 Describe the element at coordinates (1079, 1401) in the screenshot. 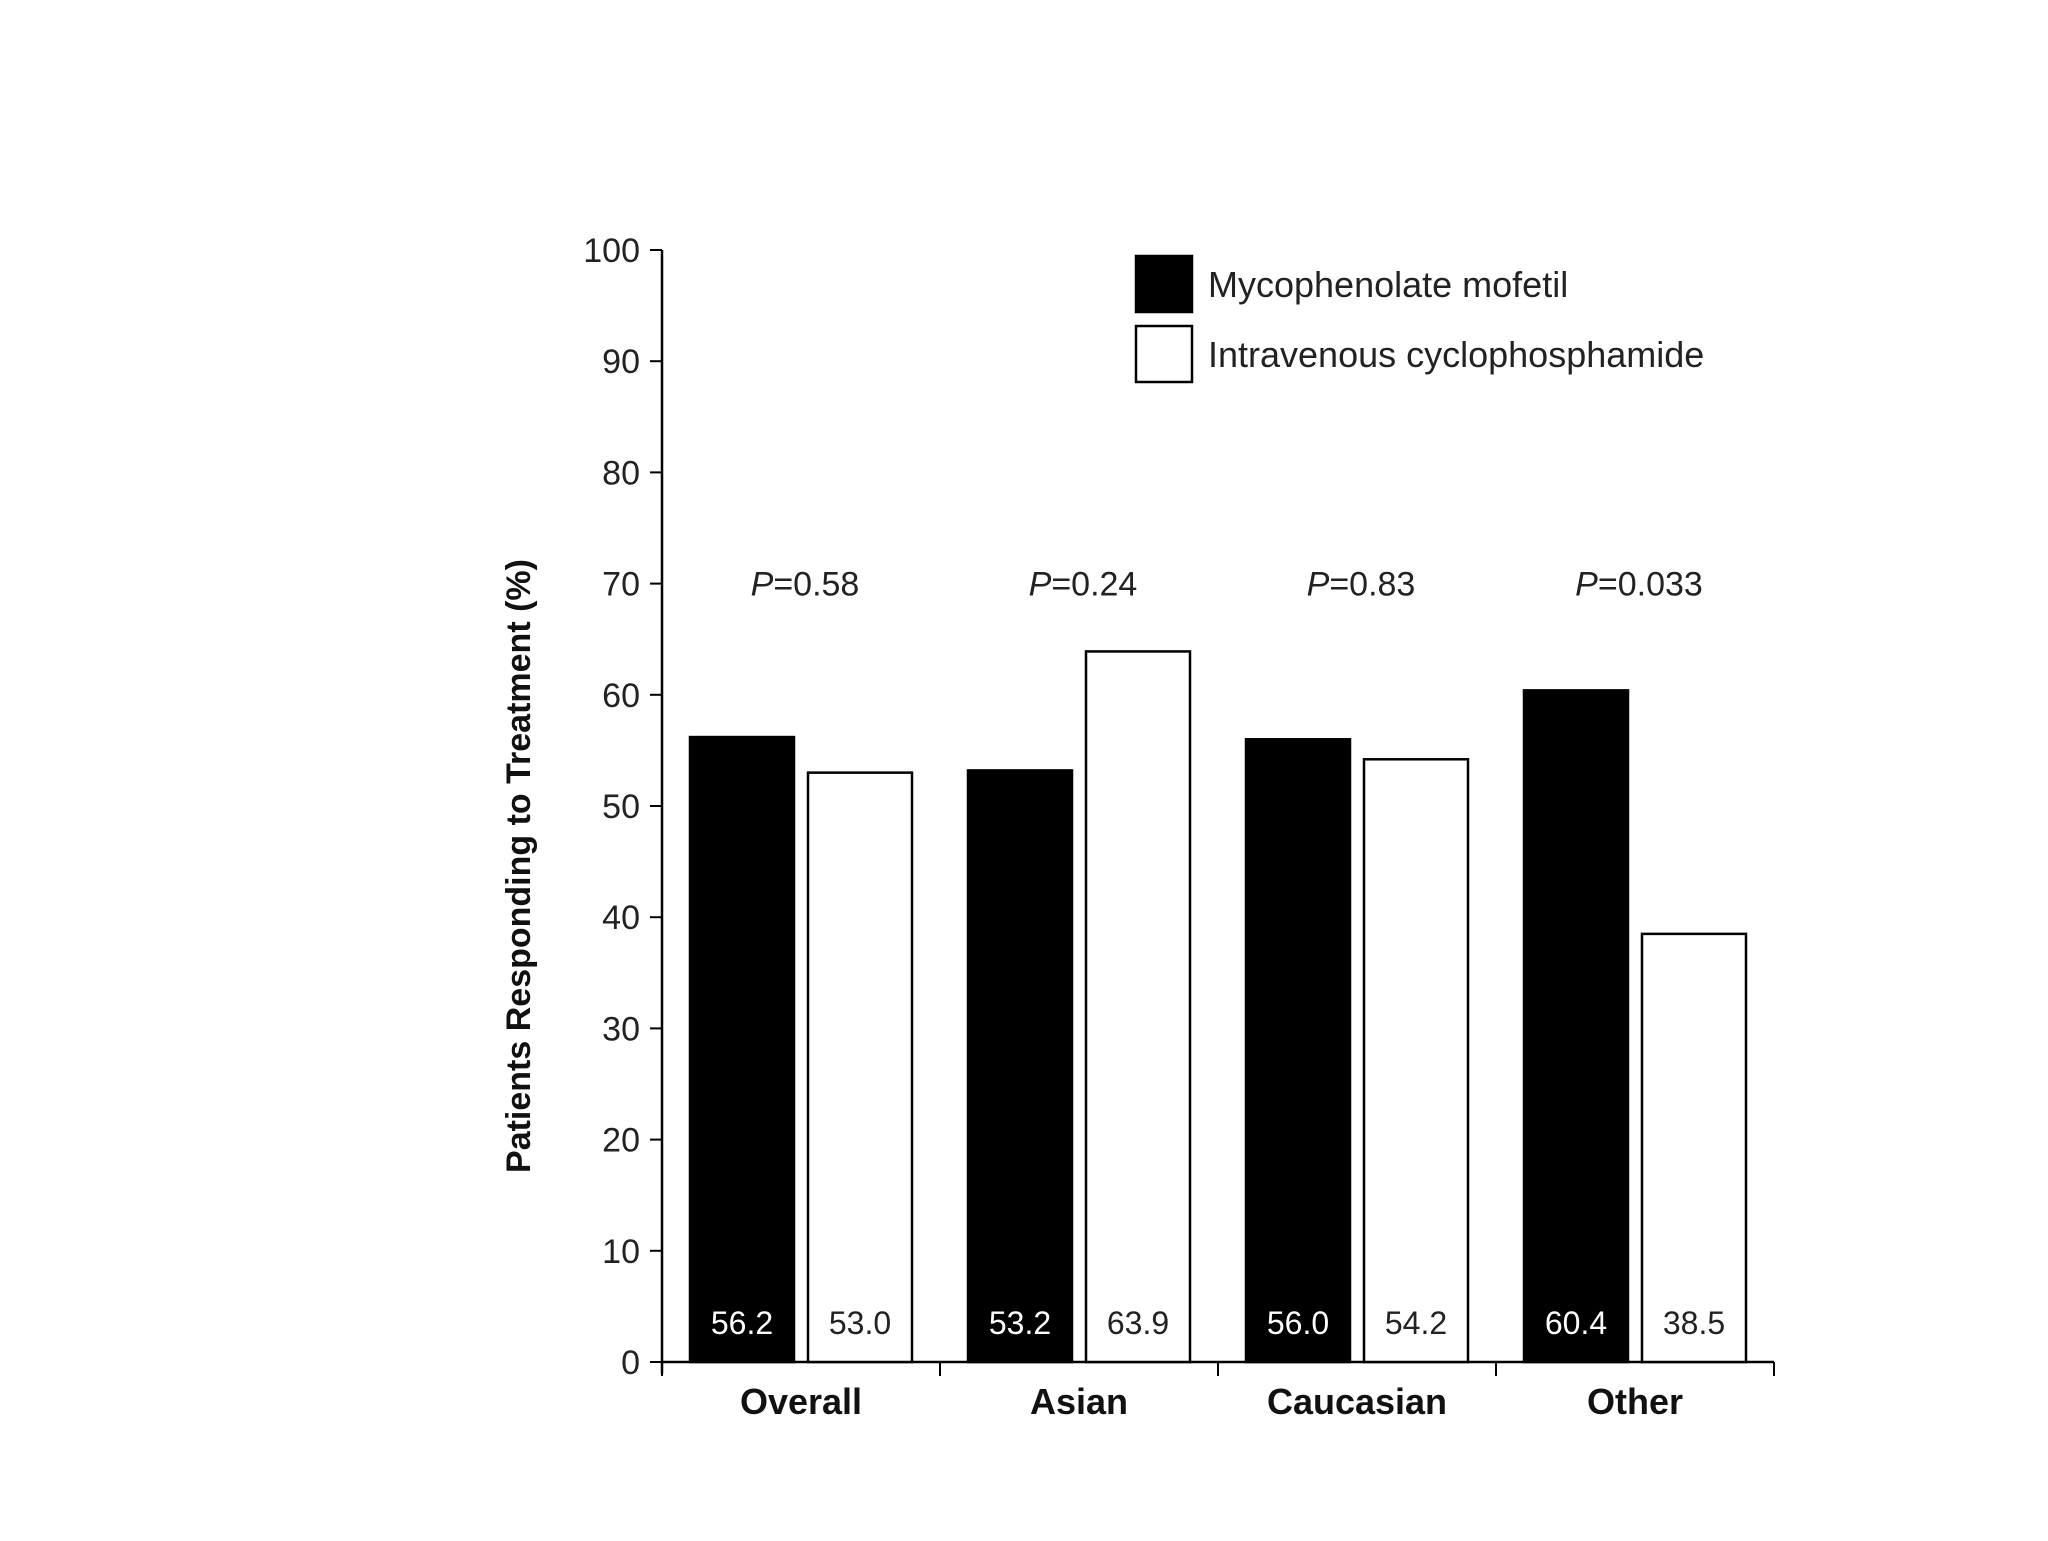

I see `x-category-label: Asian` at that location.